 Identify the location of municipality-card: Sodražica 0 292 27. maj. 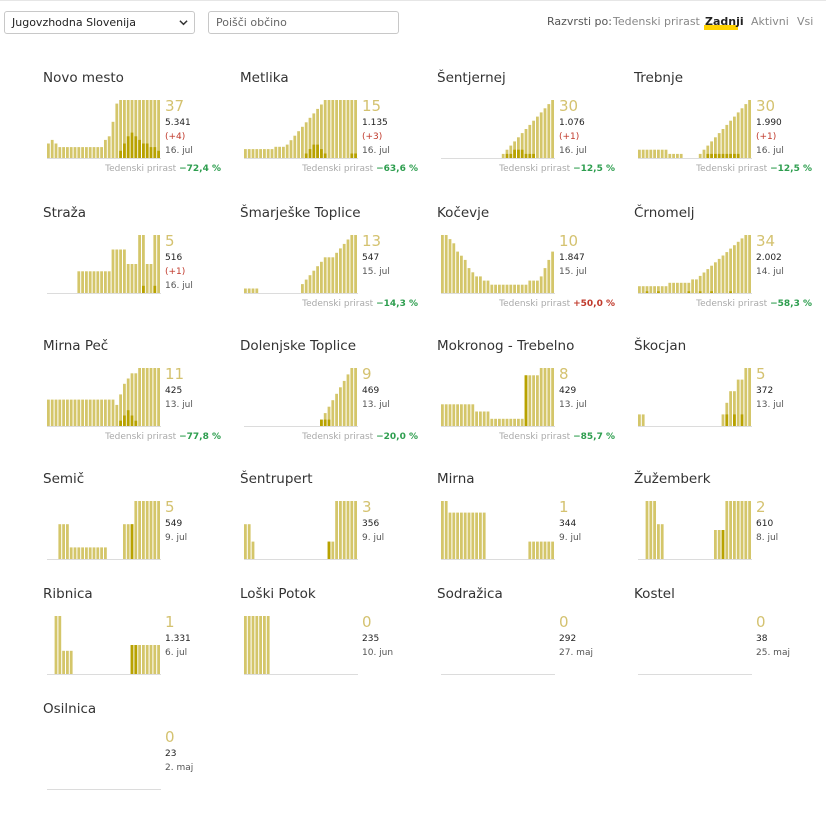
(532, 651).